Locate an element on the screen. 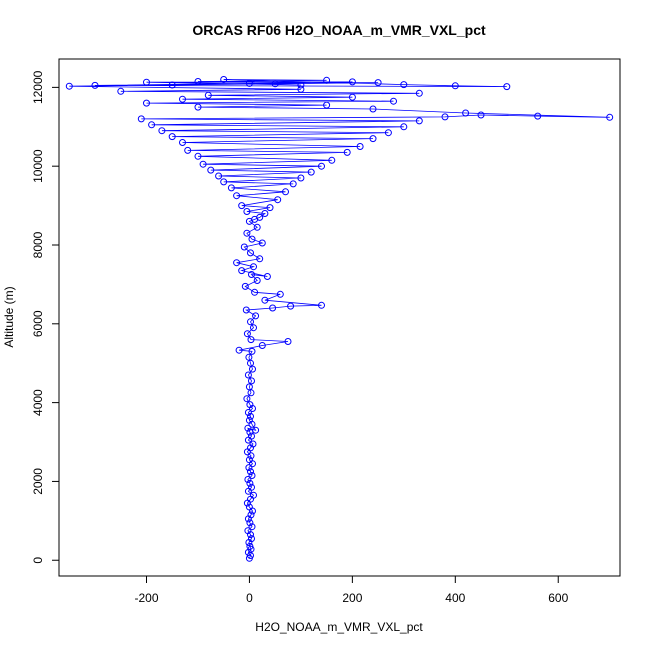 This screenshot has height=650, width=650. y-tick-label: 4000 is located at coordinates (38, 402).